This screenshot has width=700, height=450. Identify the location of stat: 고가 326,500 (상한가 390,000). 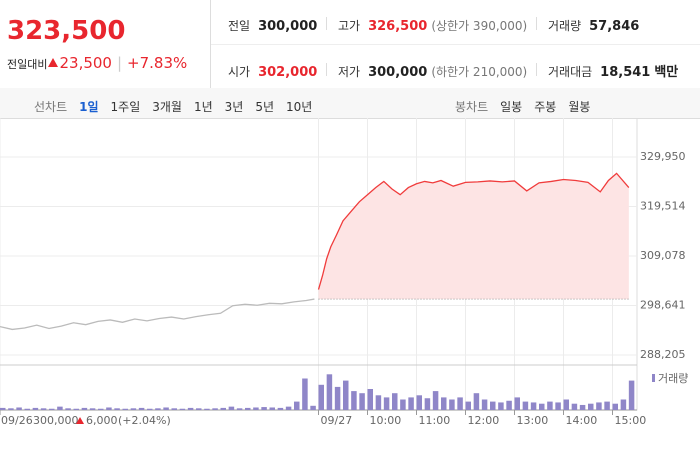
(432, 24).